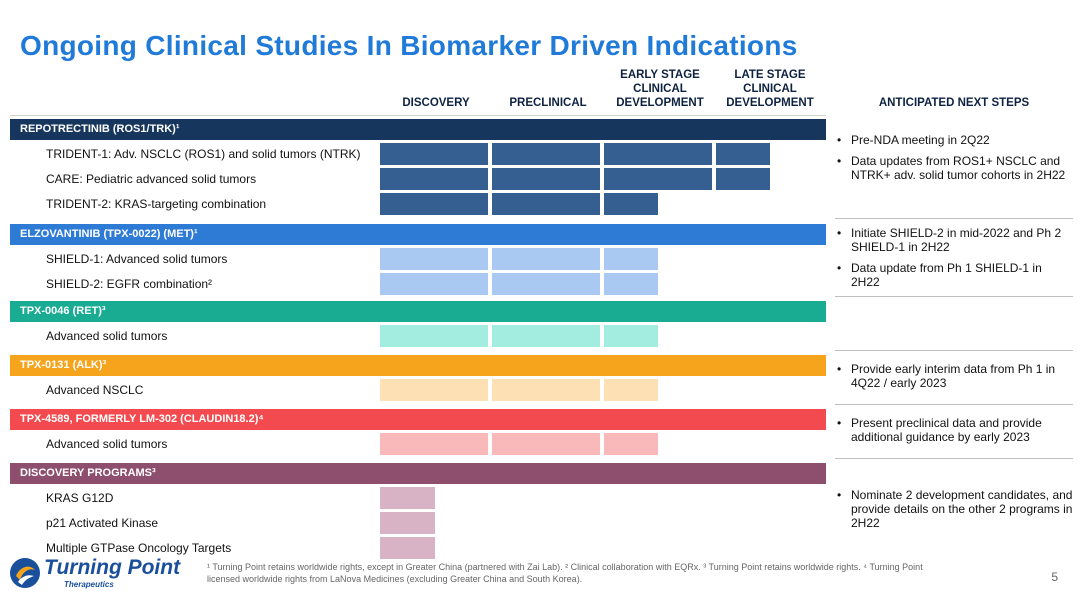 The height and width of the screenshot is (597, 1080). I want to click on next-step-bullet: Data update from Ph 1 SHIELD-1 in 2H22, so click(954, 275).